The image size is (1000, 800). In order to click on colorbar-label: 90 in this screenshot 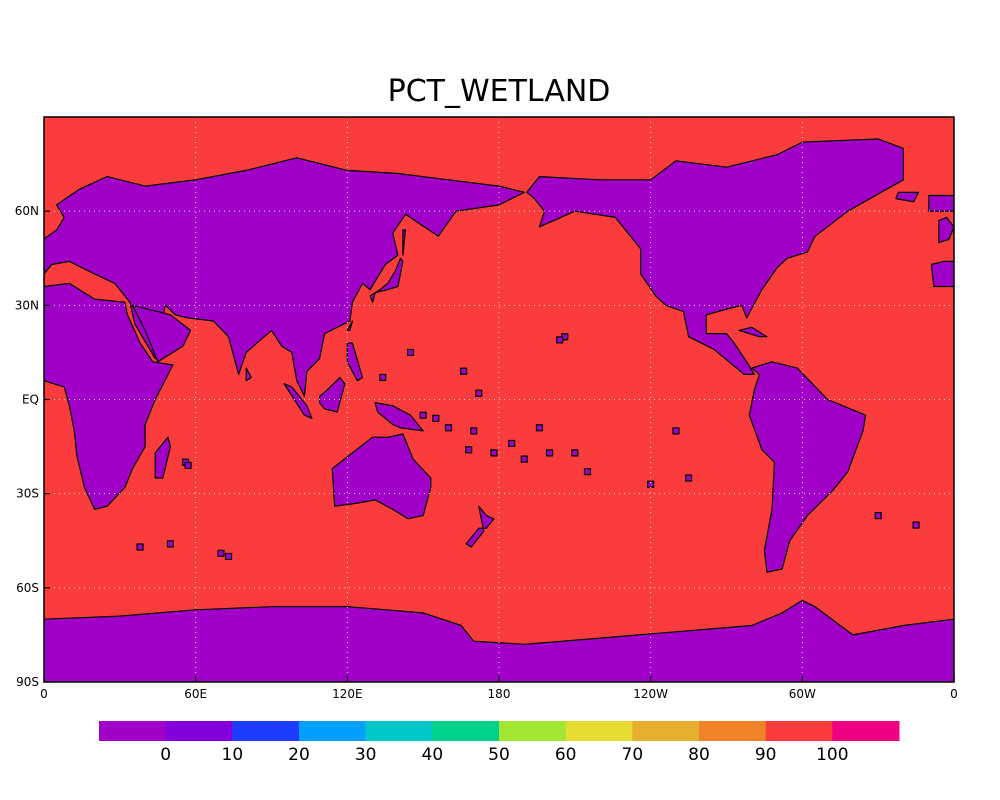, I will do `click(766, 755)`.